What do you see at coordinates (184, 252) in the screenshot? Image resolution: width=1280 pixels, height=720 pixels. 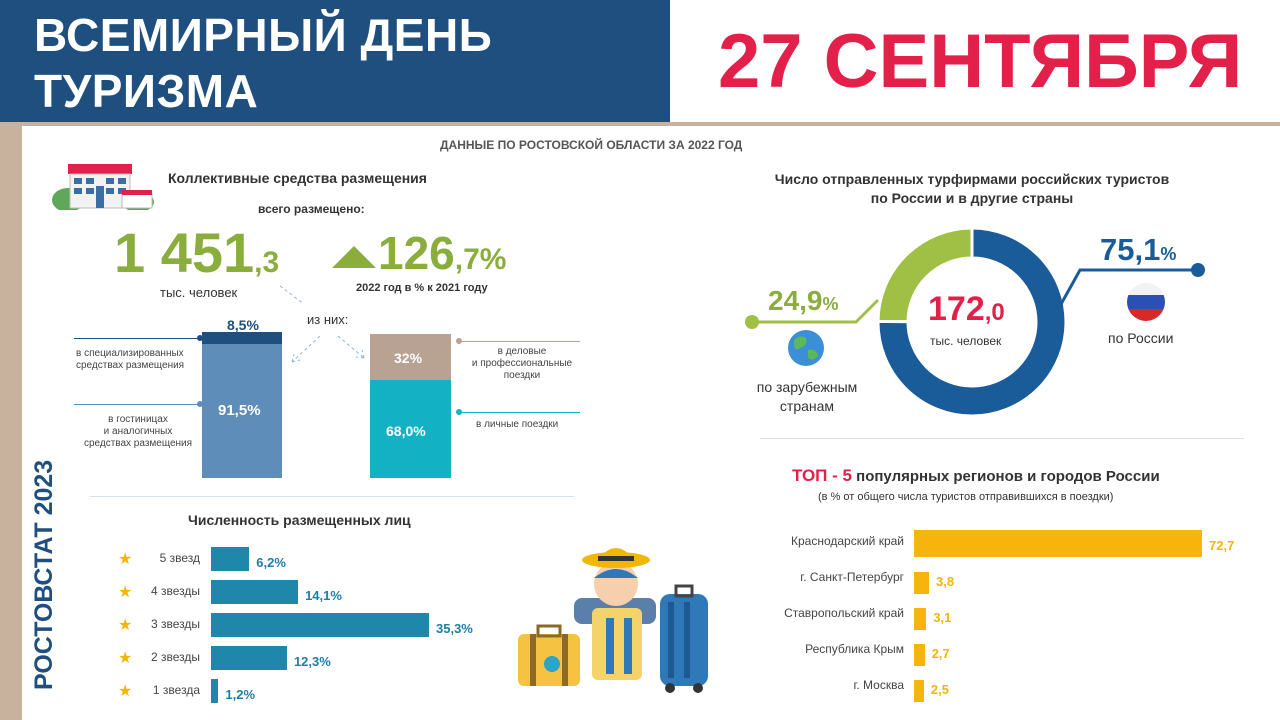 I see `total-int: 1 451` at bounding box center [184, 252].